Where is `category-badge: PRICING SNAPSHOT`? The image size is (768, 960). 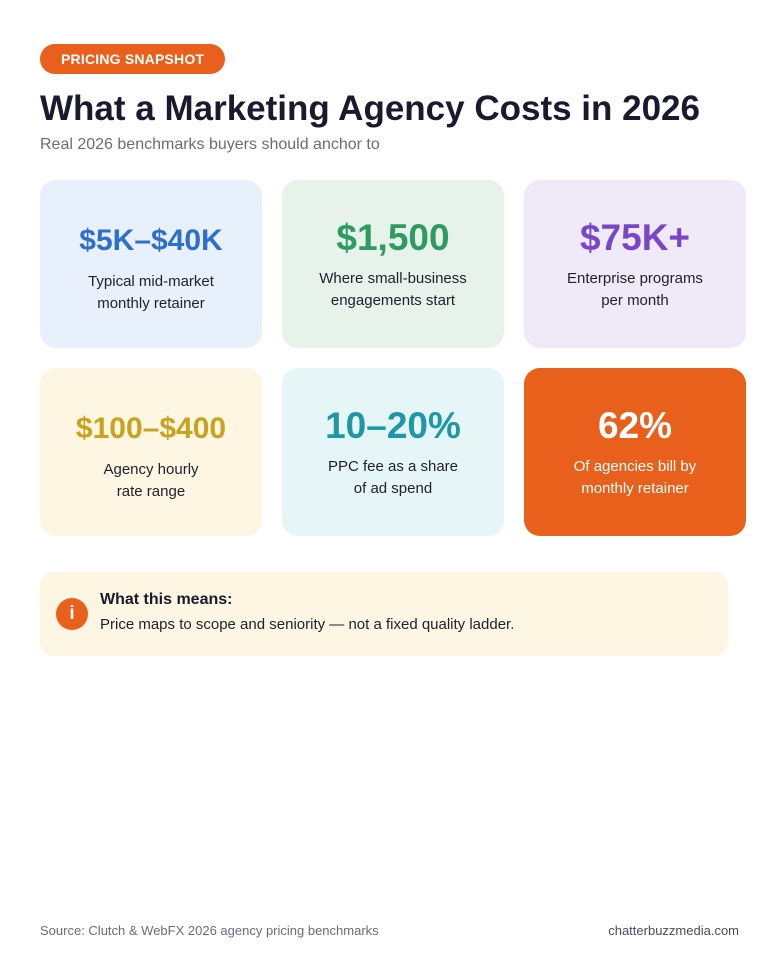
category-badge: PRICING SNAPSHOT is located at coordinates (133, 59).